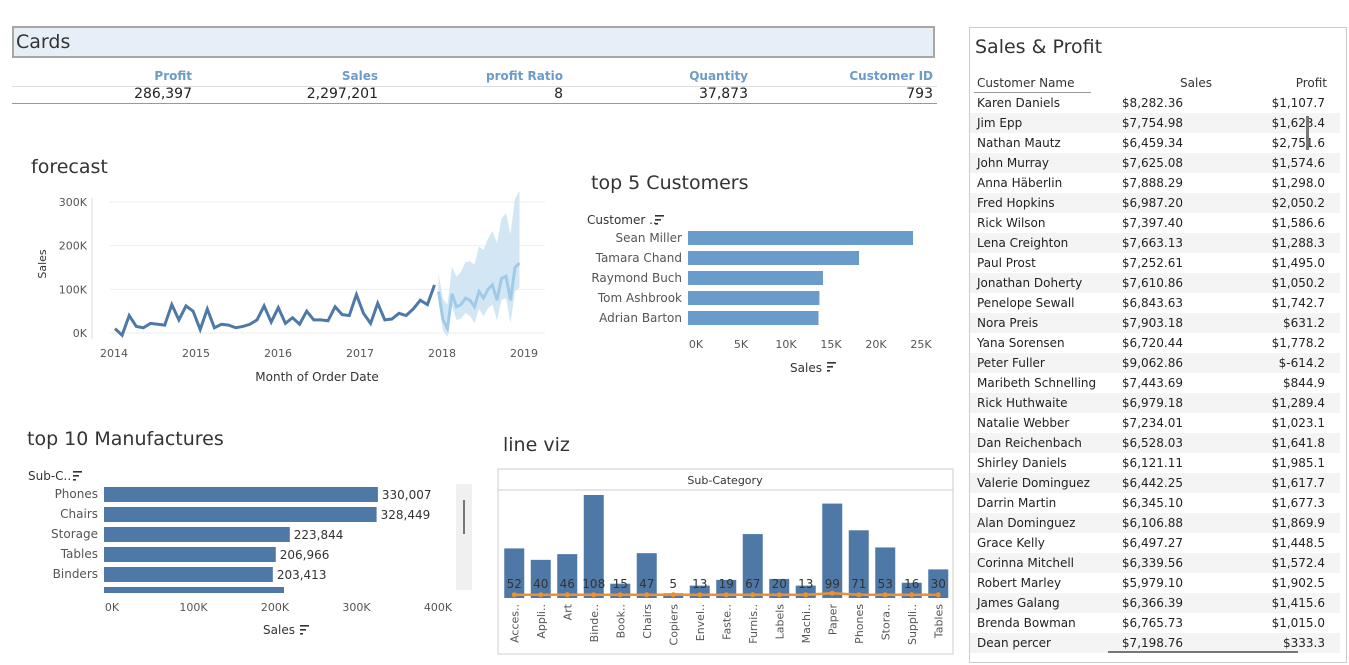 This screenshot has width=1349, height=665. I want to click on table-row: Jonathan Doherty $7,610.86 $1,050.2, so click(1155, 283).